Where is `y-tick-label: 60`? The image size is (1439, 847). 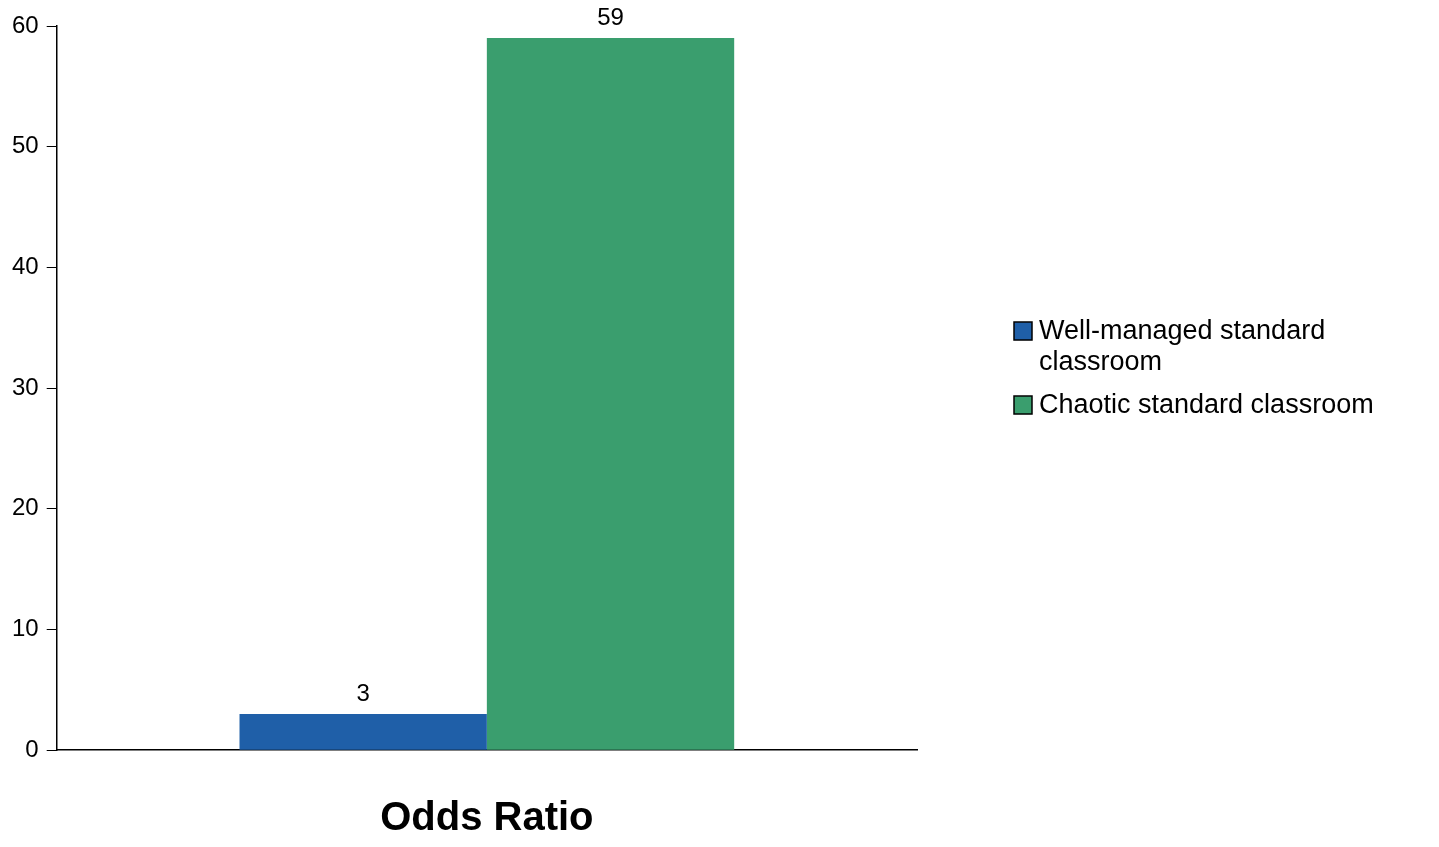 y-tick-label: 60 is located at coordinates (25, 24).